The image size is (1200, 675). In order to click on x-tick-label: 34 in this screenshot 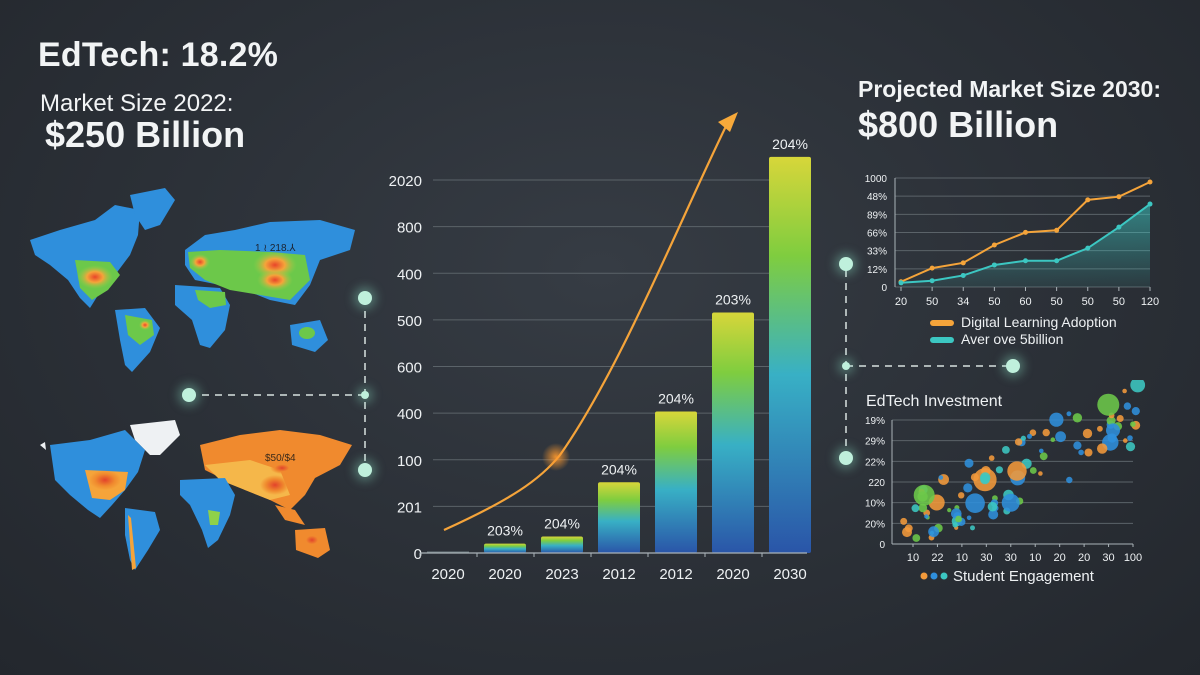, I will do `click(963, 302)`.